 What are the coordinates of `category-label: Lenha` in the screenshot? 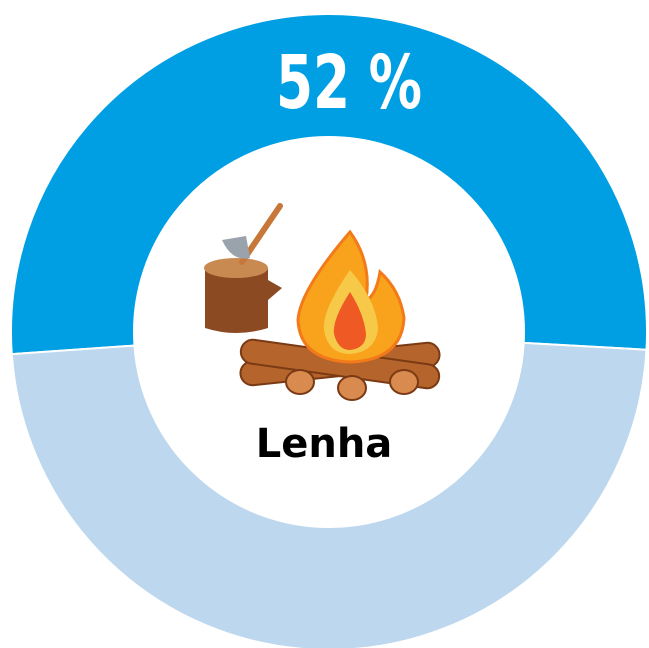 It's located at (324, 444).